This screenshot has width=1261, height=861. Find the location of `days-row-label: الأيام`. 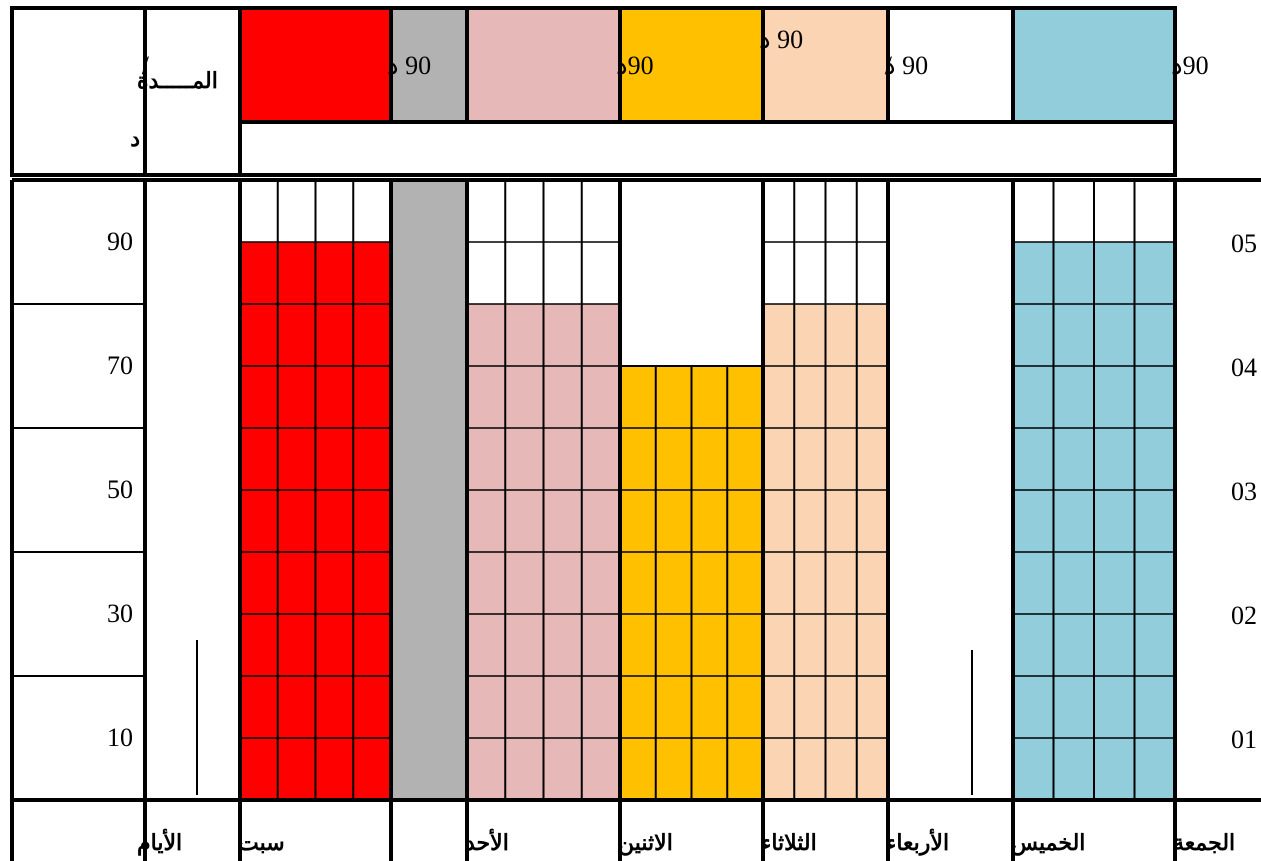

days-row-label: الأيام is located at coordinates (159, 842).